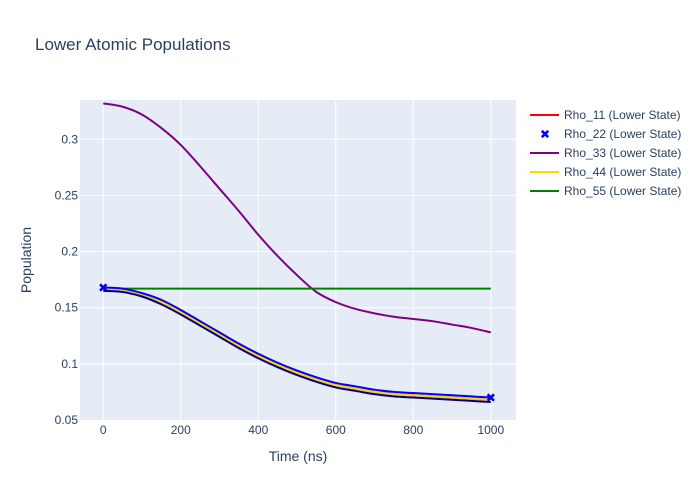  Describe the element at coordinates (103, 287) in the screenshot. I see `series-marker-start` at that location.